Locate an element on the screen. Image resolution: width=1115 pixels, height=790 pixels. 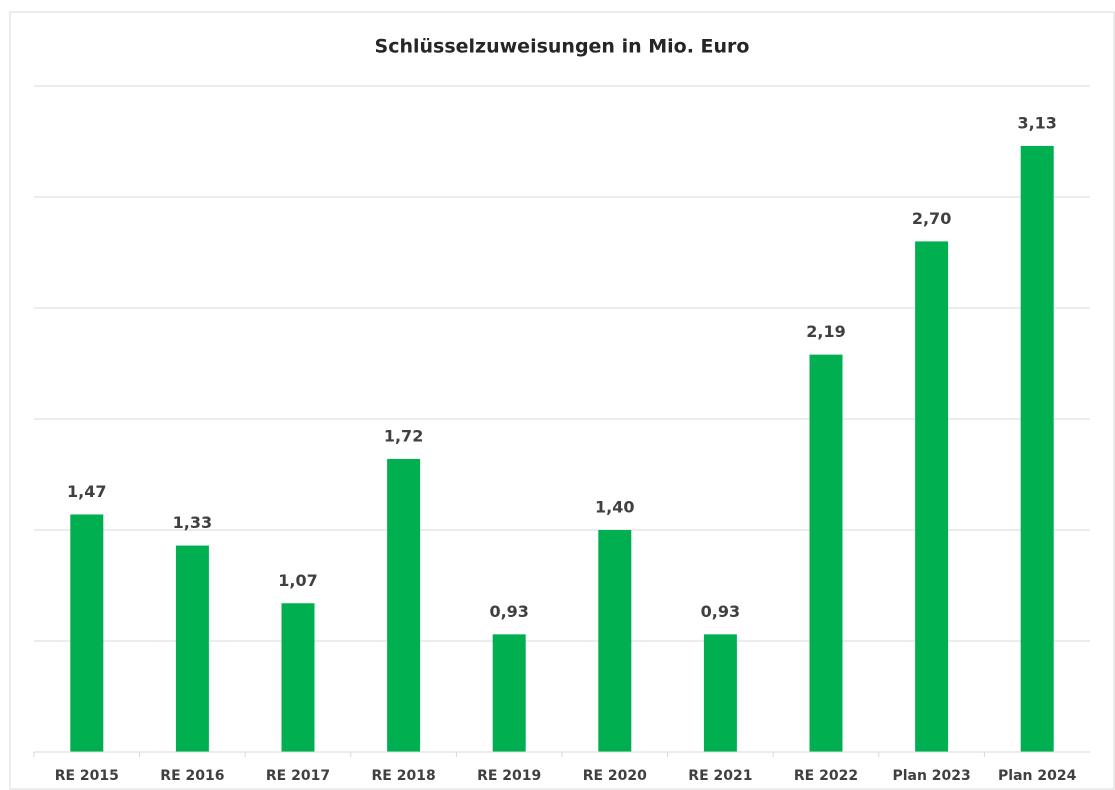
data-label: 2,19 is located at coordinates (825, 331).